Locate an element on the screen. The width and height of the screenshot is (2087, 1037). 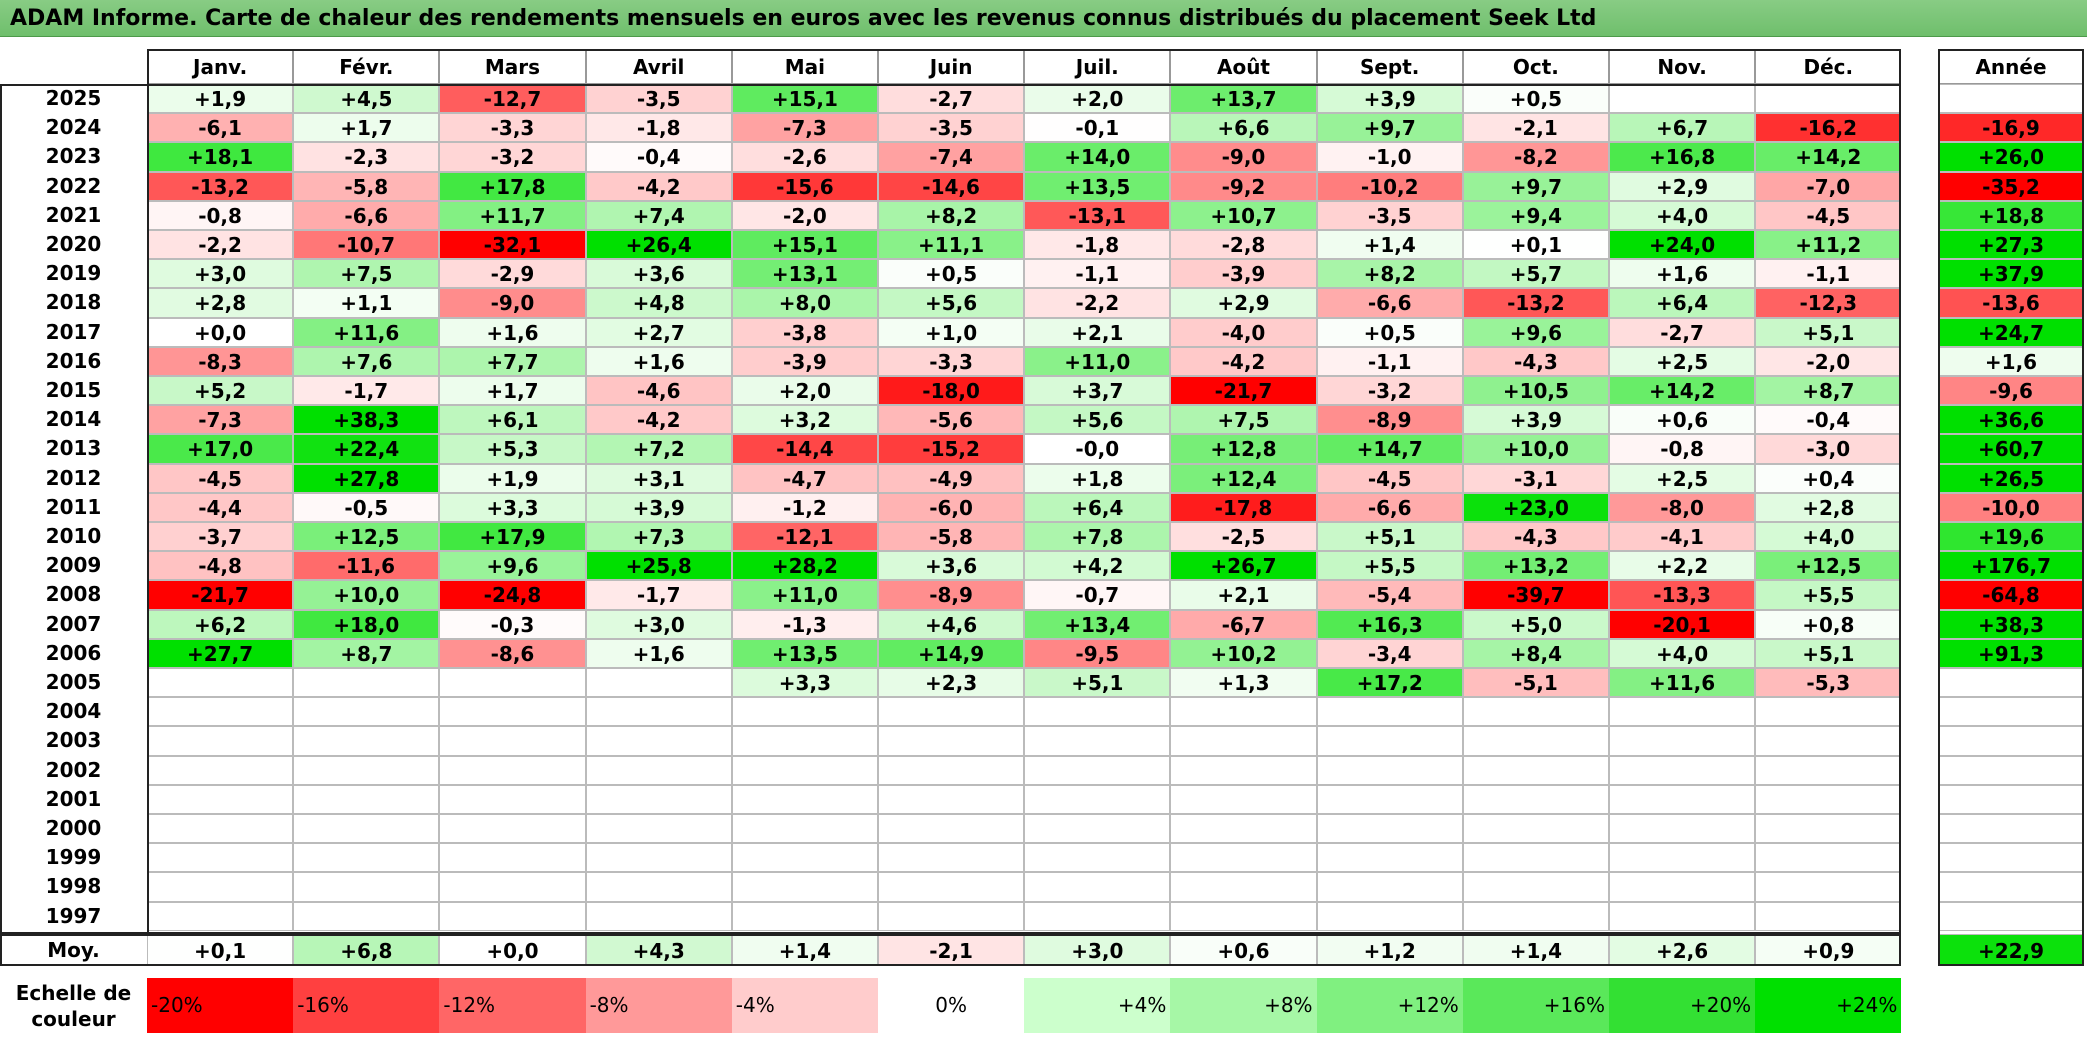
heatmap-cell: +2,0 is located at coordinates (804, 391).